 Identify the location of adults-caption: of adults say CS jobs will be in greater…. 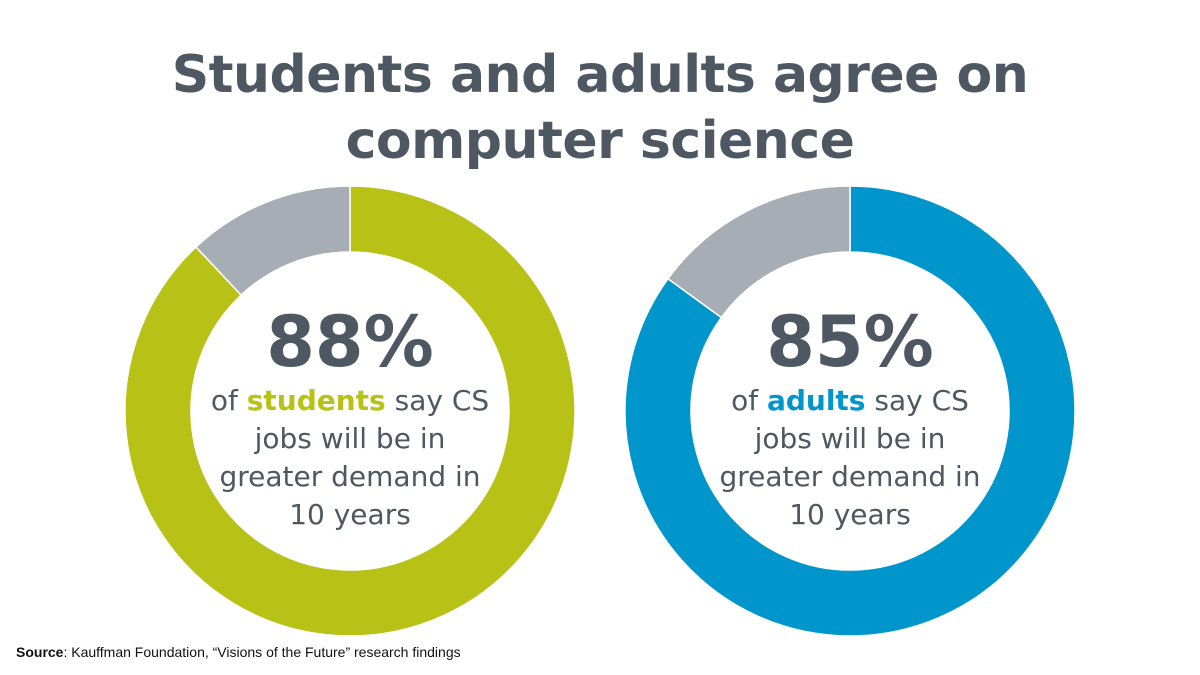
(850, 458).